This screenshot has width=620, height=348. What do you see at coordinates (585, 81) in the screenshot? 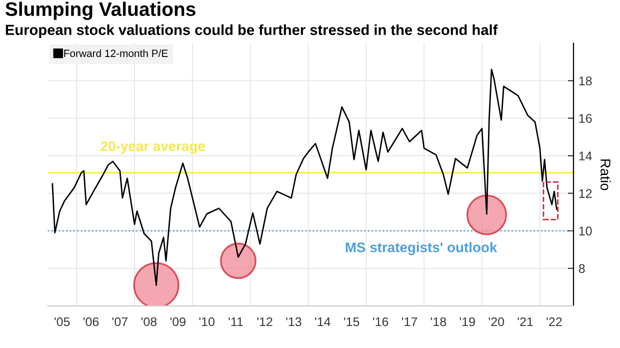
I see `y-tick-label: 18` at bounding box center [585, 81].